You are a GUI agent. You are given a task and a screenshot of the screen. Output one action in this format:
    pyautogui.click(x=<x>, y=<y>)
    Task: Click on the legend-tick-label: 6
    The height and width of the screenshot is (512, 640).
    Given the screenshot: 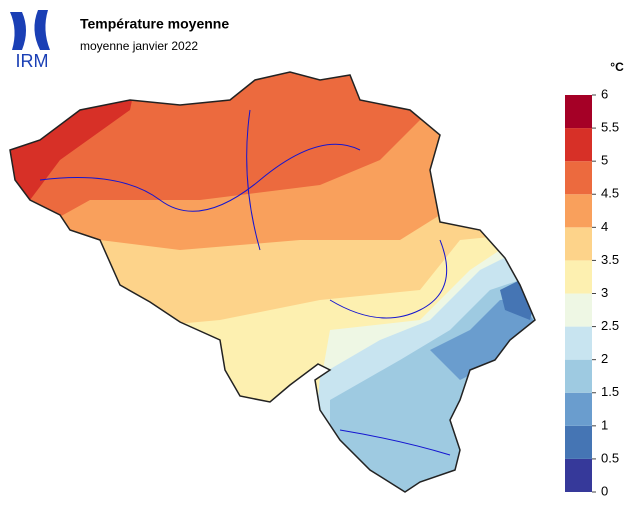 What is the action you would take?
    pyautogui.click(x=604, y=93)
    